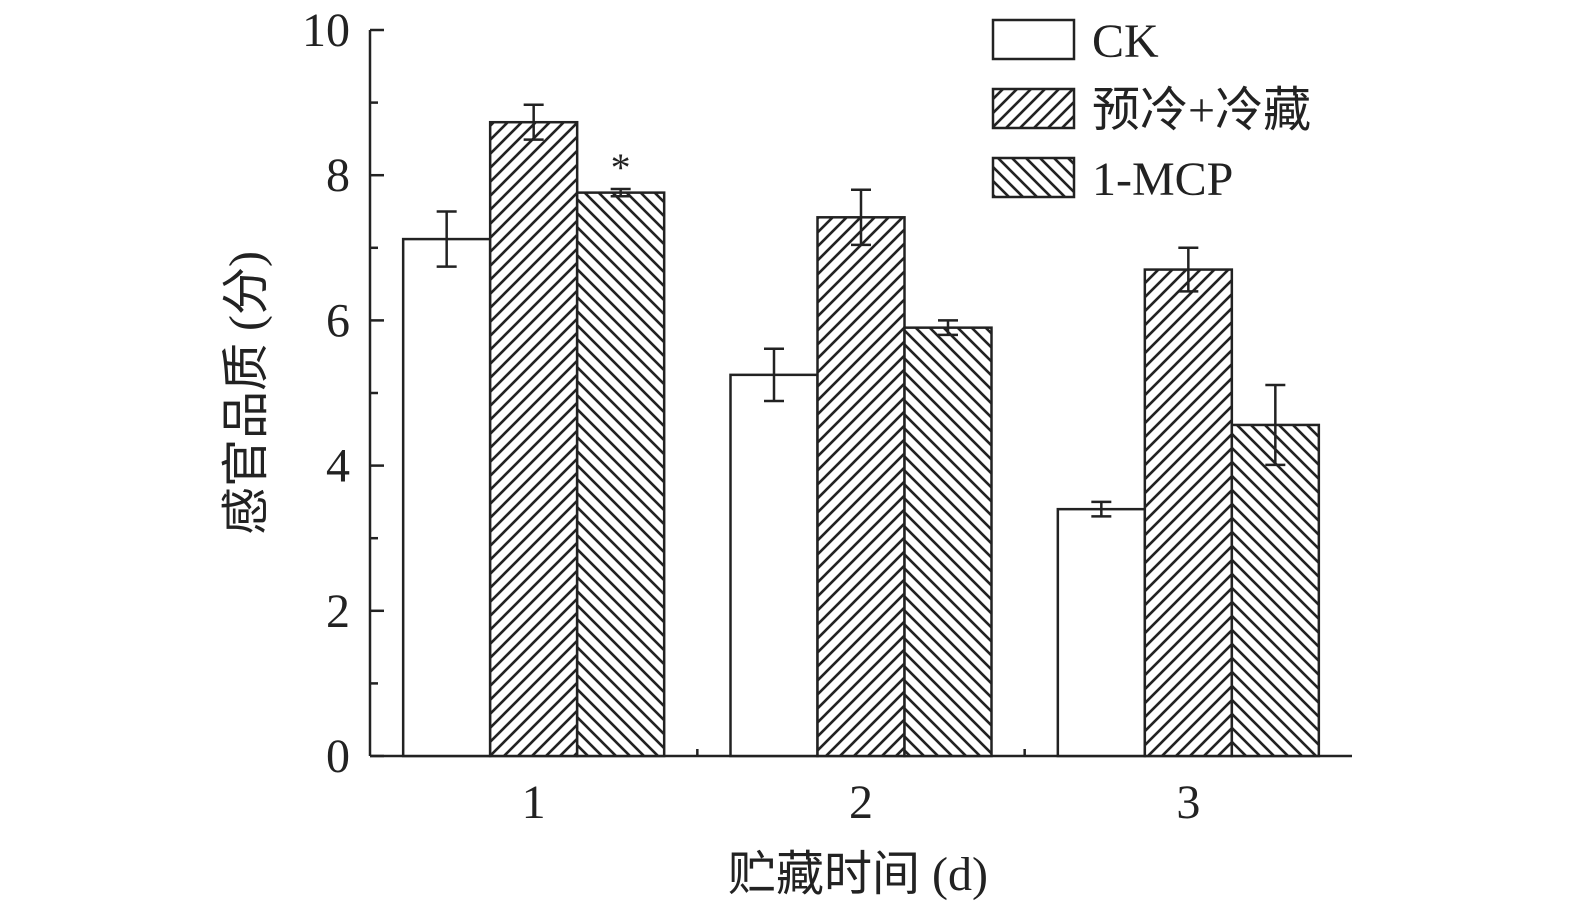 The width and height of the screenshot is (1575, 910). What do you see at coordinates (338, 175) in the screenshot?
I see `y-tick-label: 8` at bounding box center [338, 175].